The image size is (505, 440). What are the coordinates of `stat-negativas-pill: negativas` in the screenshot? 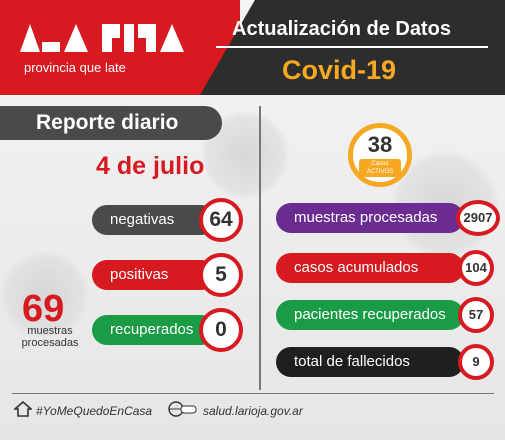 It's located at (154, 220).